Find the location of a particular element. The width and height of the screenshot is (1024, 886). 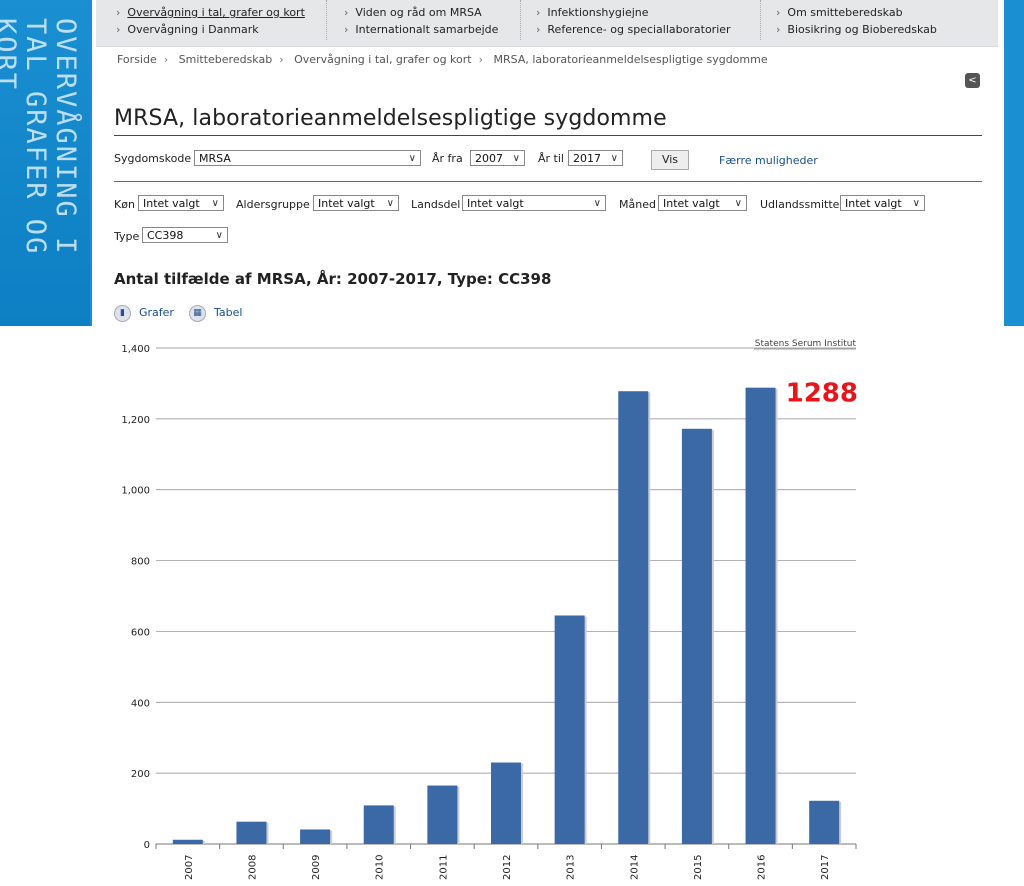

aar-fra-select: 2007 ∨ is located at coordinates (497, 158).